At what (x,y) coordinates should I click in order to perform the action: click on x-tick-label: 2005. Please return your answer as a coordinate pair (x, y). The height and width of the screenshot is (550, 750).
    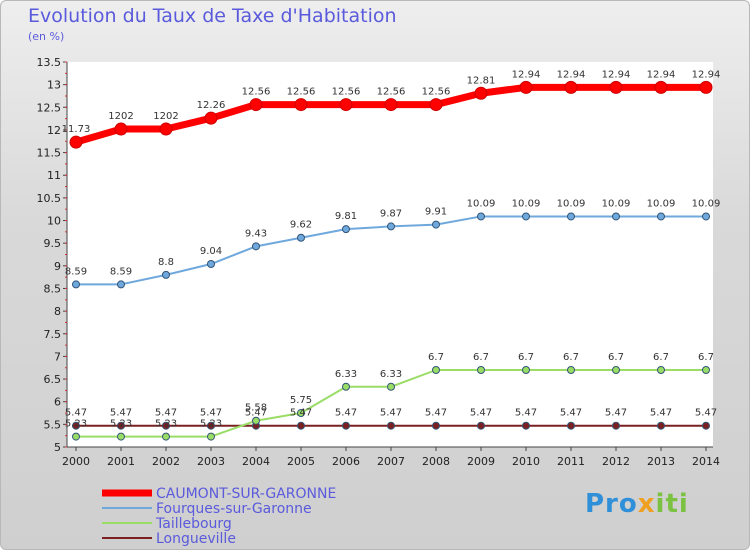
    Looking at the image, I should click on (301, 461).